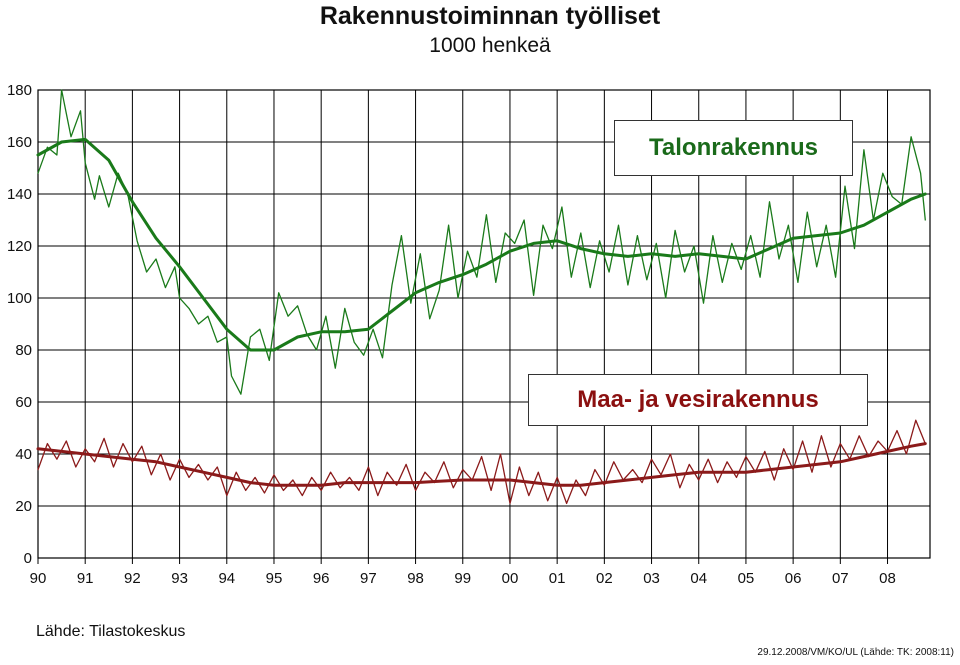  Describe the element at coordinates (510, 578) in the screenshot. I see `x-tick-label: 00` at that location.